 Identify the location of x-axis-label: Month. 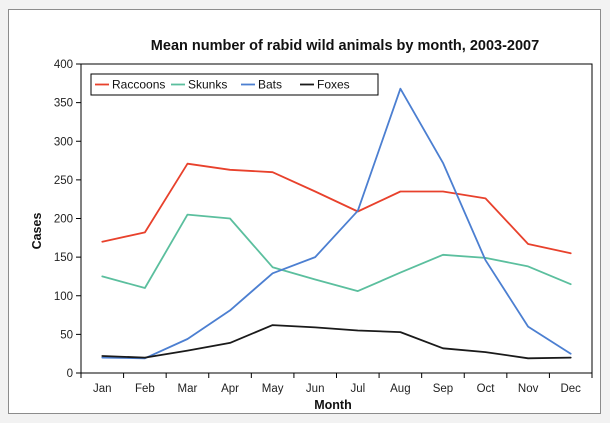
(332, 405).